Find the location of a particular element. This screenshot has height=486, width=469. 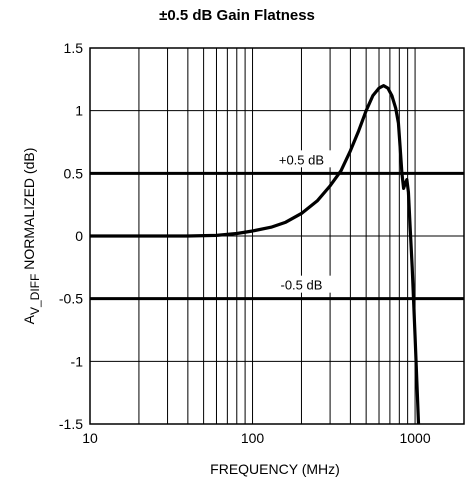

chart-title: ±0.5 dB Gain Flatness is located at coordinates (237, 15).